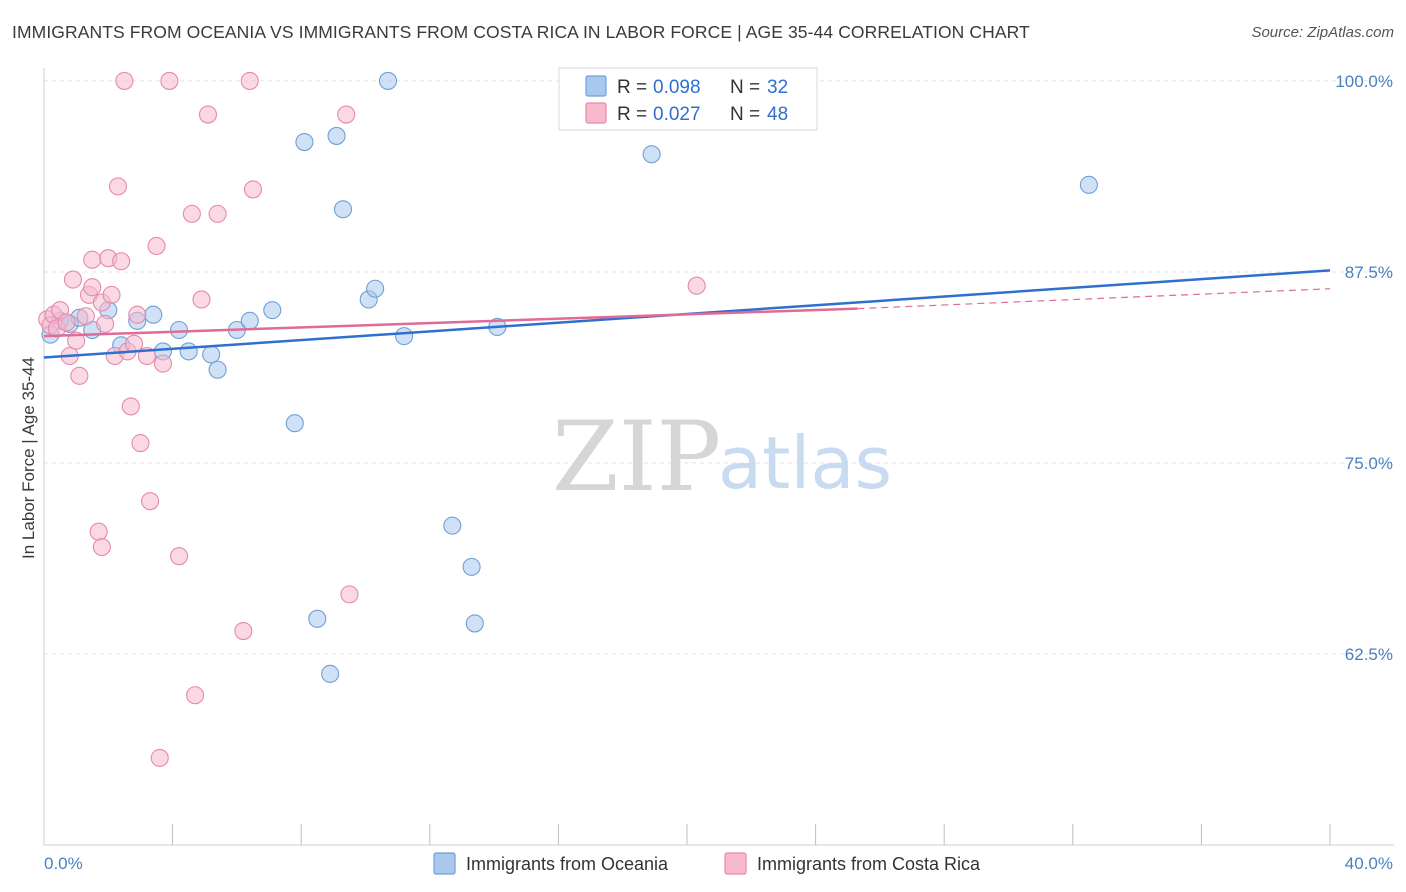 Image resolution: width=1406 pixels, height=892 pixels. Describe the element at coordinates (1322, 32) in the screenshot. I see `source-credit: Source: ZipAtlas.com` at that location.